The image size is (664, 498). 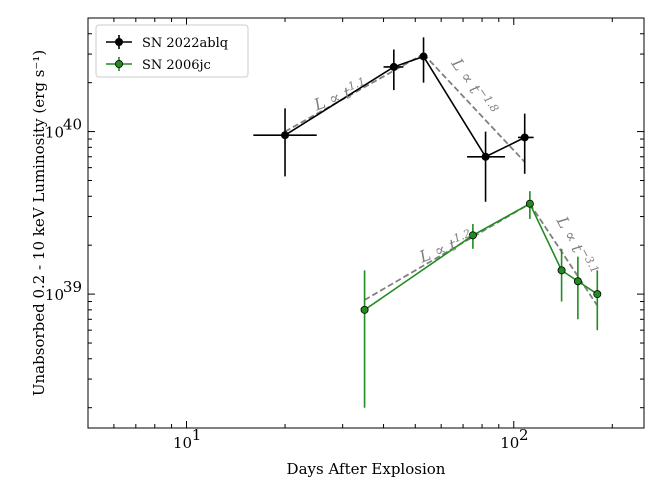 What do you see at coordinates (185, 43) in the screenshot?
I see `legend-label: SN 2022ablq` at bounding box center [185, 43].